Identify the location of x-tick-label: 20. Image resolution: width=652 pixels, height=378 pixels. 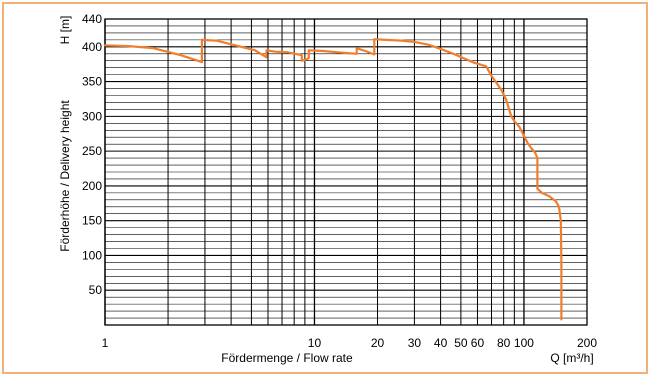
(378, 343).